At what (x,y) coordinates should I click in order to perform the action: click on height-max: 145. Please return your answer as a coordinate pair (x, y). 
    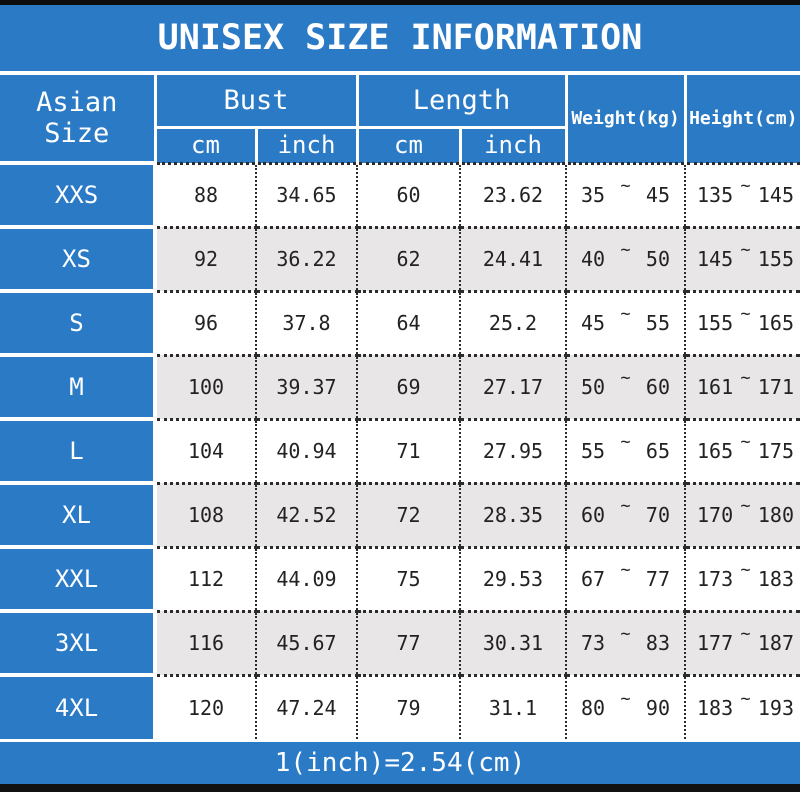
    Looking at the image, I should click on (776, 195).